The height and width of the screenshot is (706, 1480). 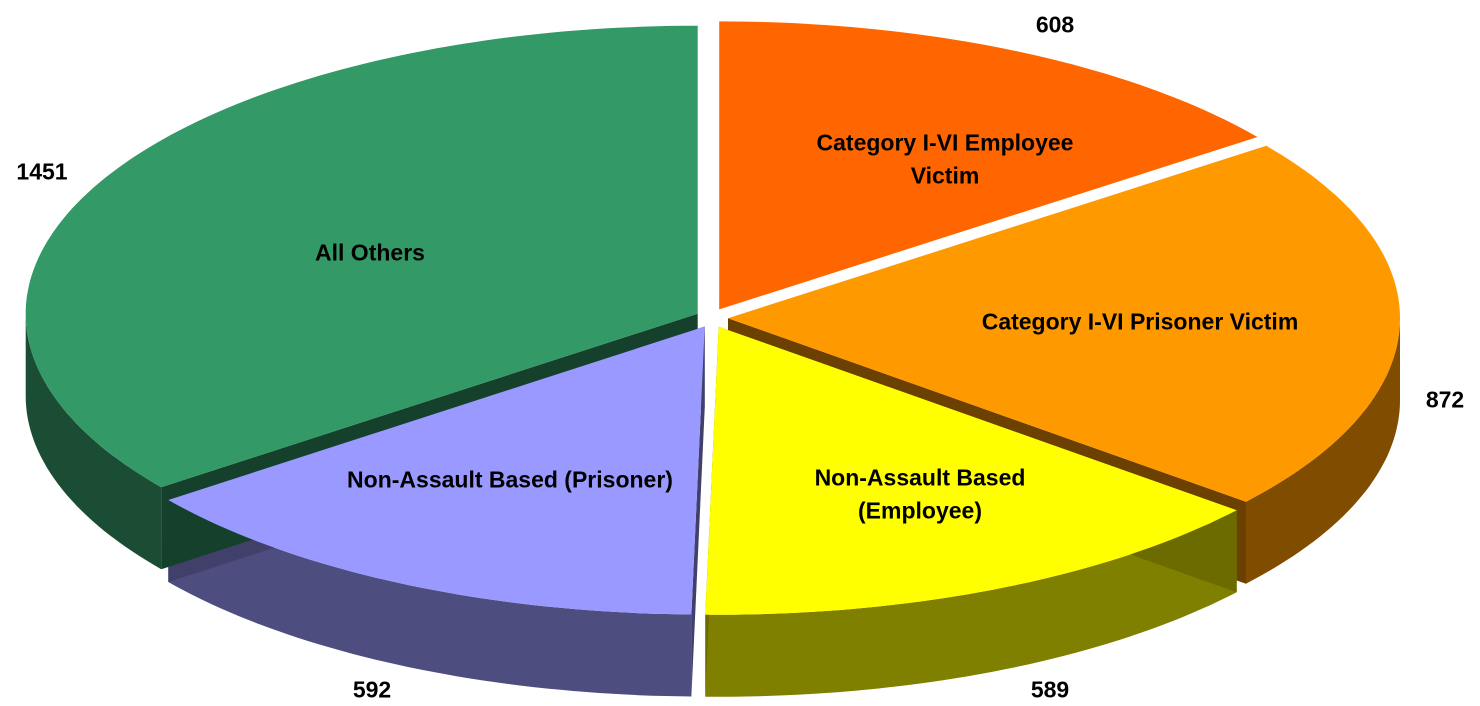 What do you see at coordinates (1445, 399) in the screenshot?
I see `value-label: 872` at bounding box center [1445, 399].